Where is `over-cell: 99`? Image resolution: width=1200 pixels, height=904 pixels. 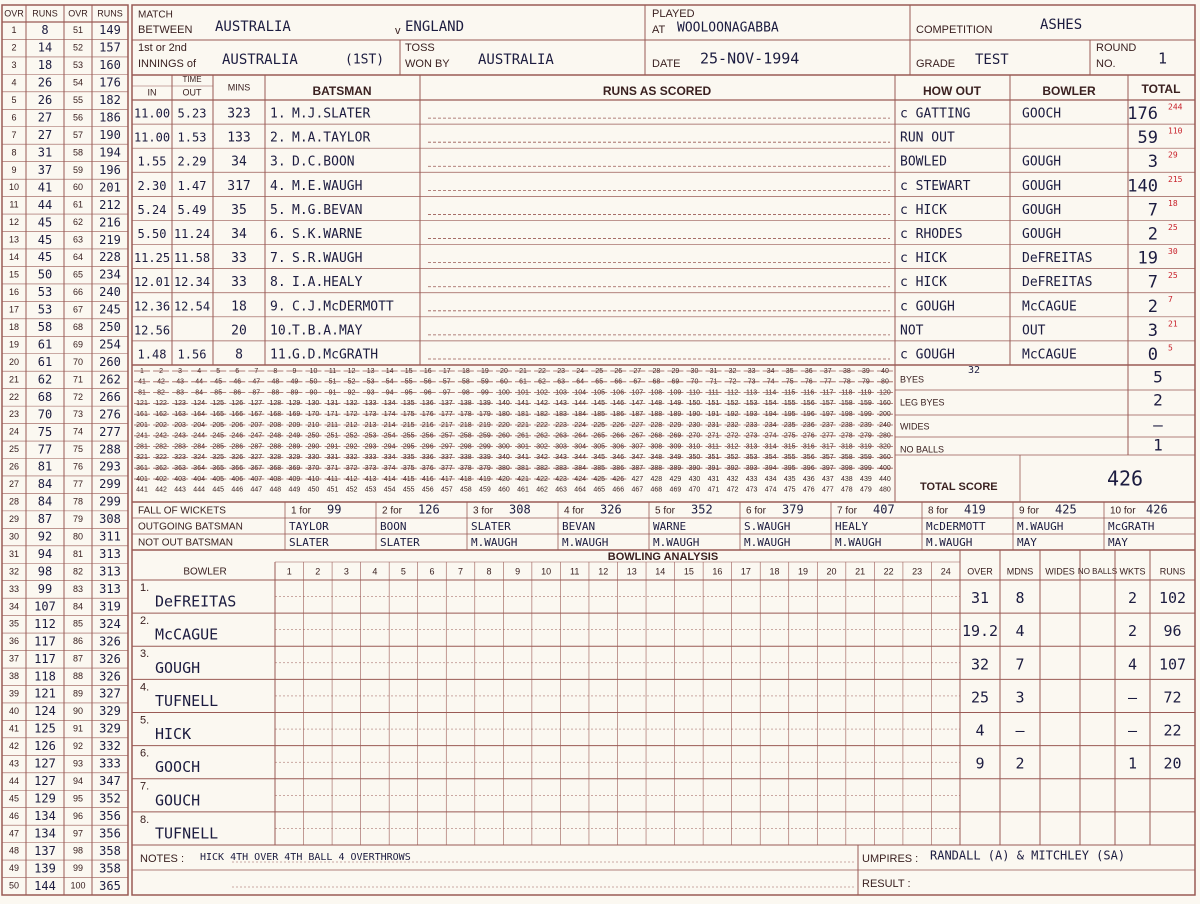
over-cell: 99 is located at coordinates (78, 868).